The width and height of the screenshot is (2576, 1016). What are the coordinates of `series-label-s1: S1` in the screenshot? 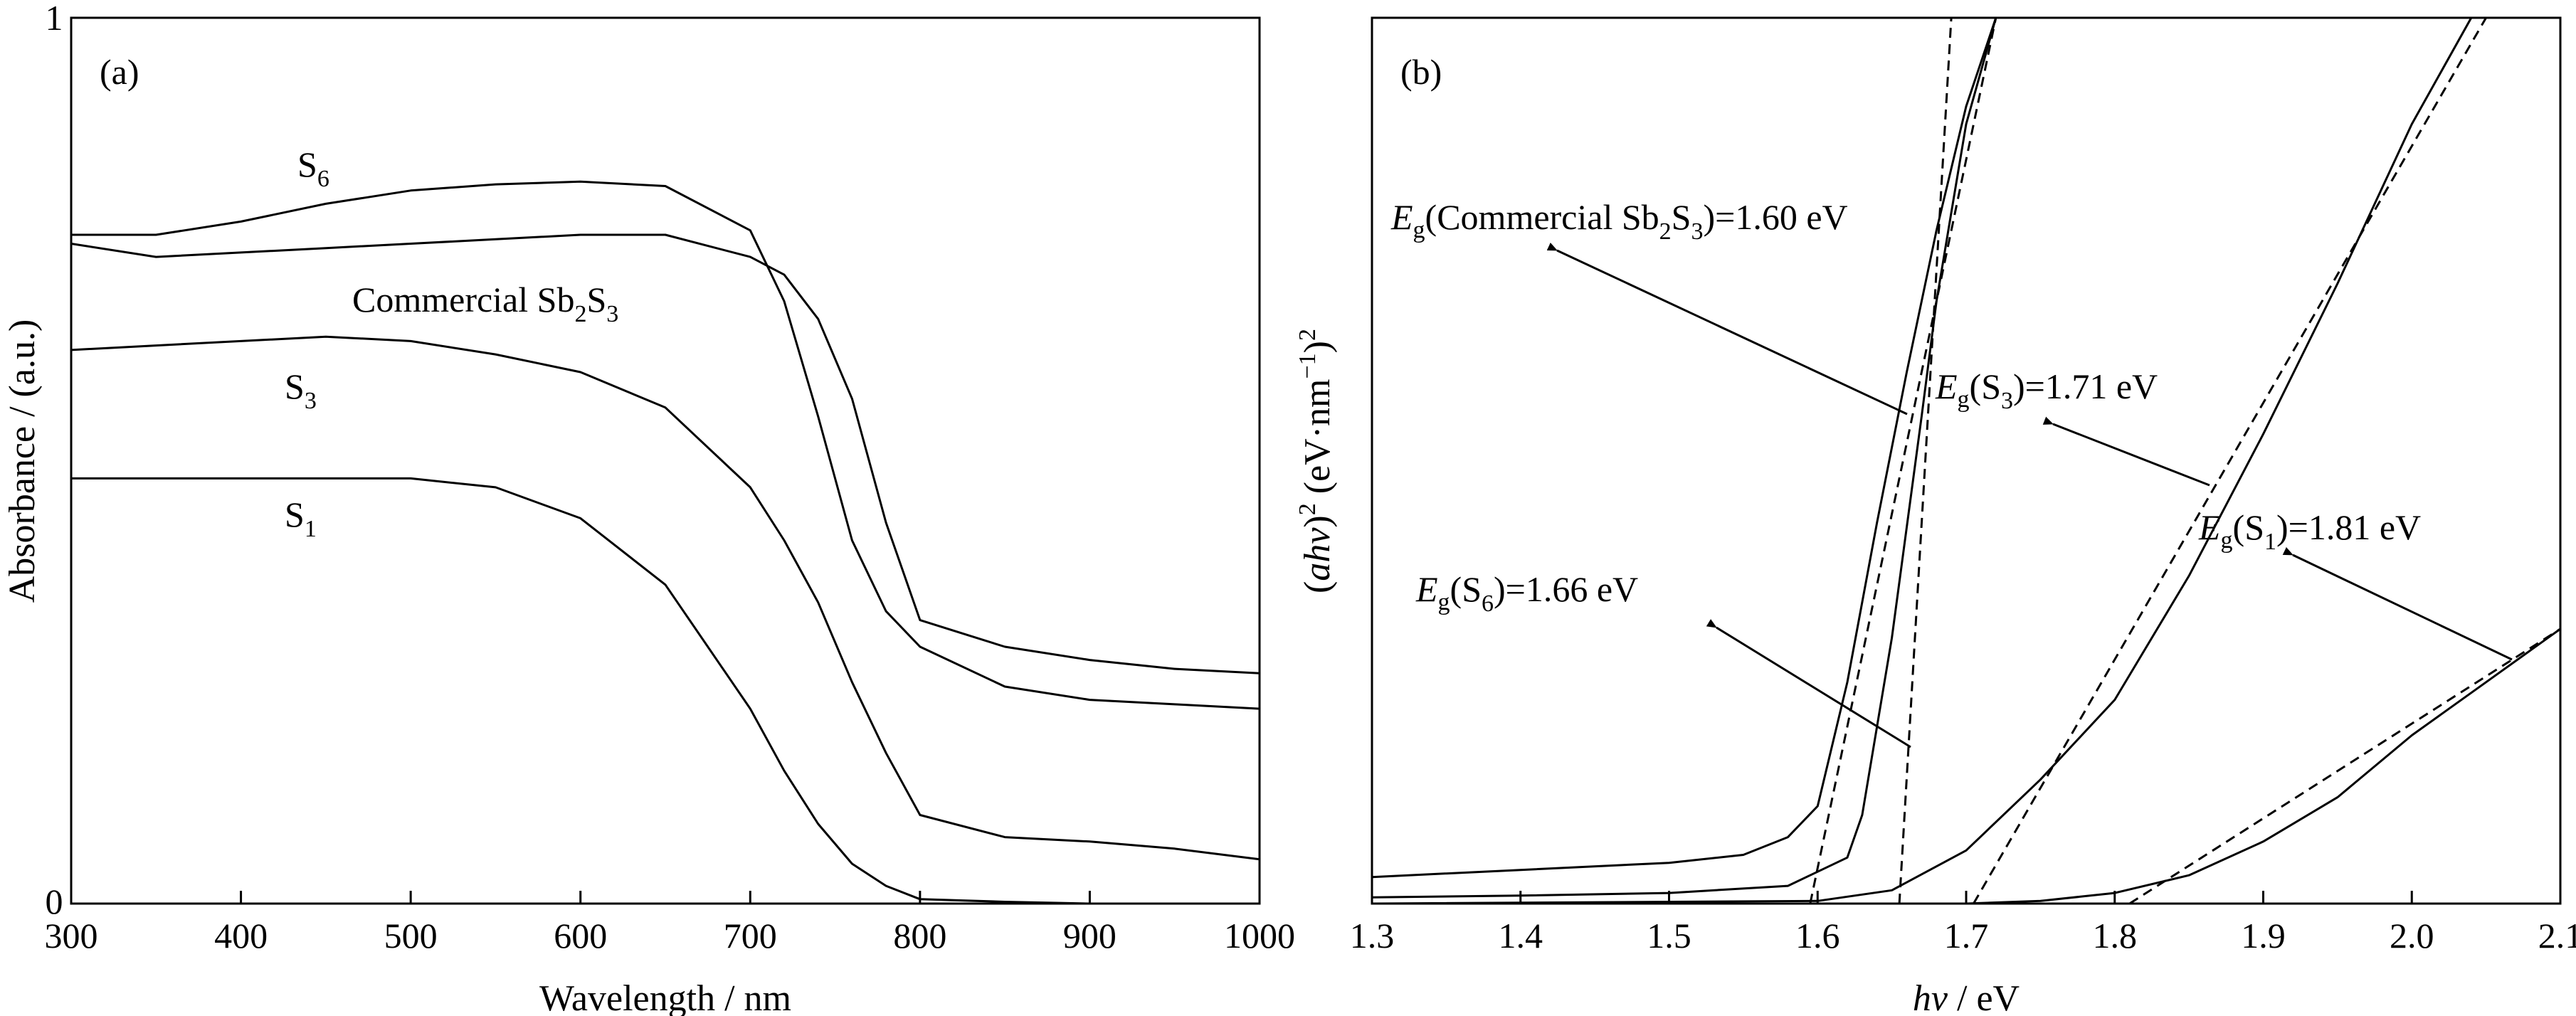 It's located at (301, 518).